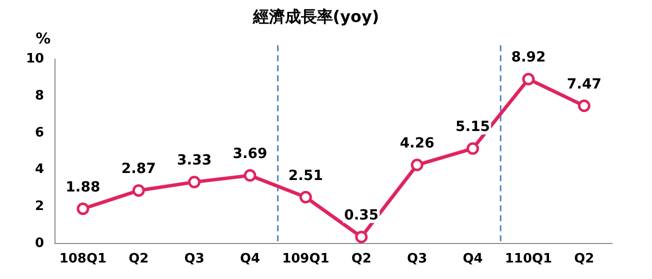  I want to click on data-label: 0.35, so click(361, 216).